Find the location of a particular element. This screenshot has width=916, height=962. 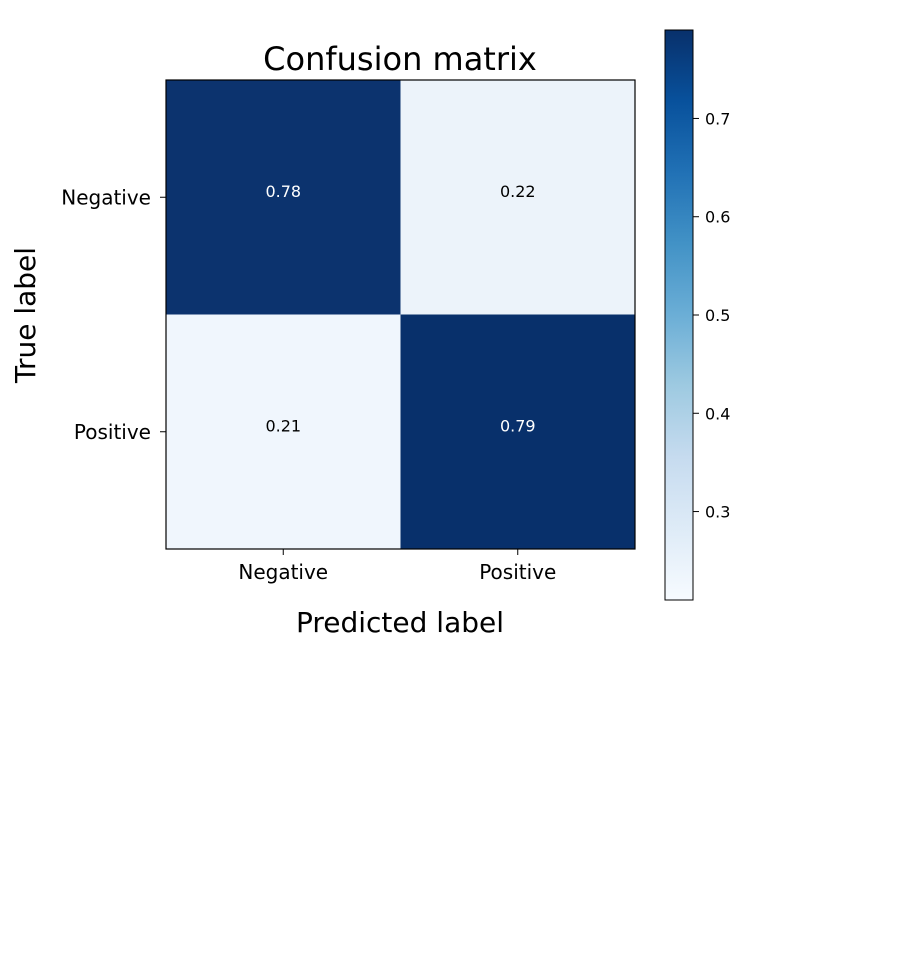

cell-value-label: 0.21 is located at coordinates (283, 426).